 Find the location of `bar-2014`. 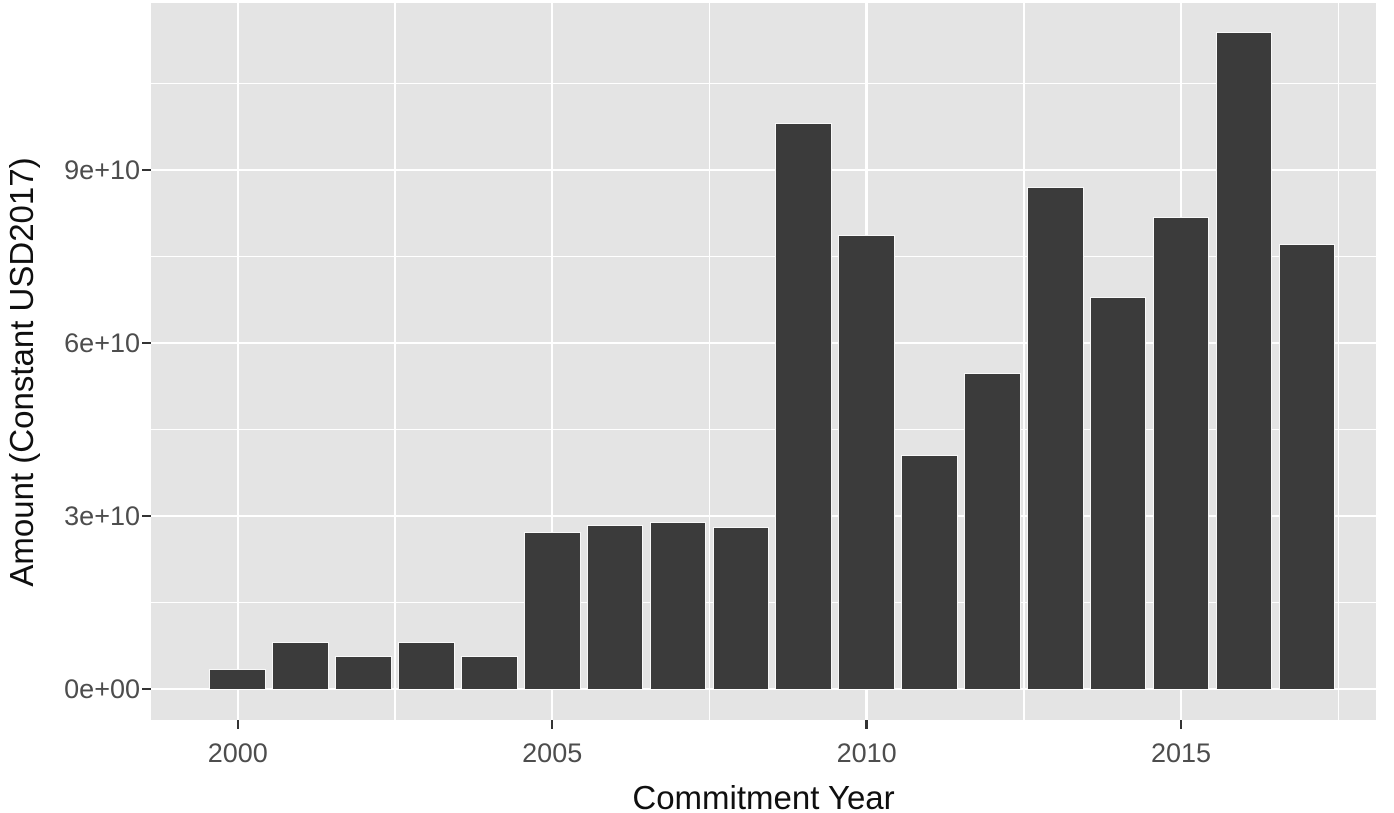

bar-2014 is located at coordinates (1118, 493).